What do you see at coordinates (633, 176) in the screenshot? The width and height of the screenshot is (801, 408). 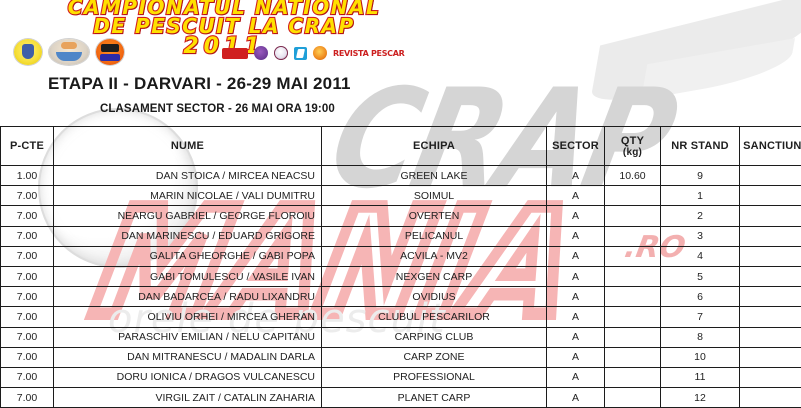 I see `cell-qty: 10.60` at bounding box center [633, 176].